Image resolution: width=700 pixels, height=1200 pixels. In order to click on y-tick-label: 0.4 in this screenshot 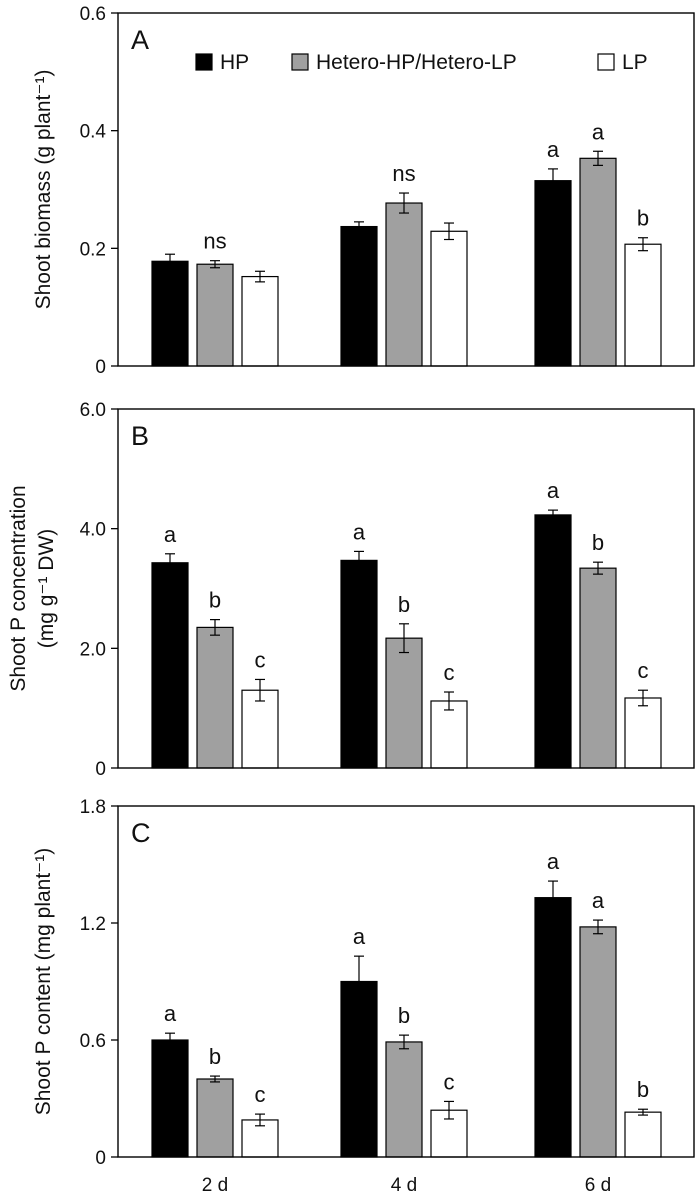, I will do `click(93, 132)`.